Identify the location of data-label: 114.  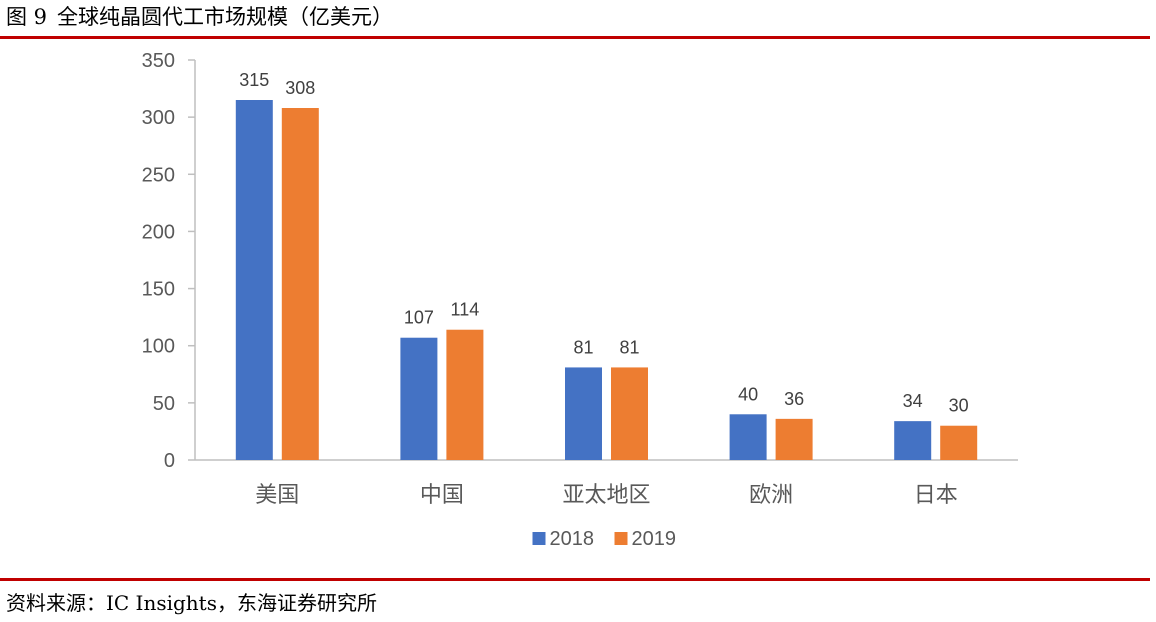
(465, 310).